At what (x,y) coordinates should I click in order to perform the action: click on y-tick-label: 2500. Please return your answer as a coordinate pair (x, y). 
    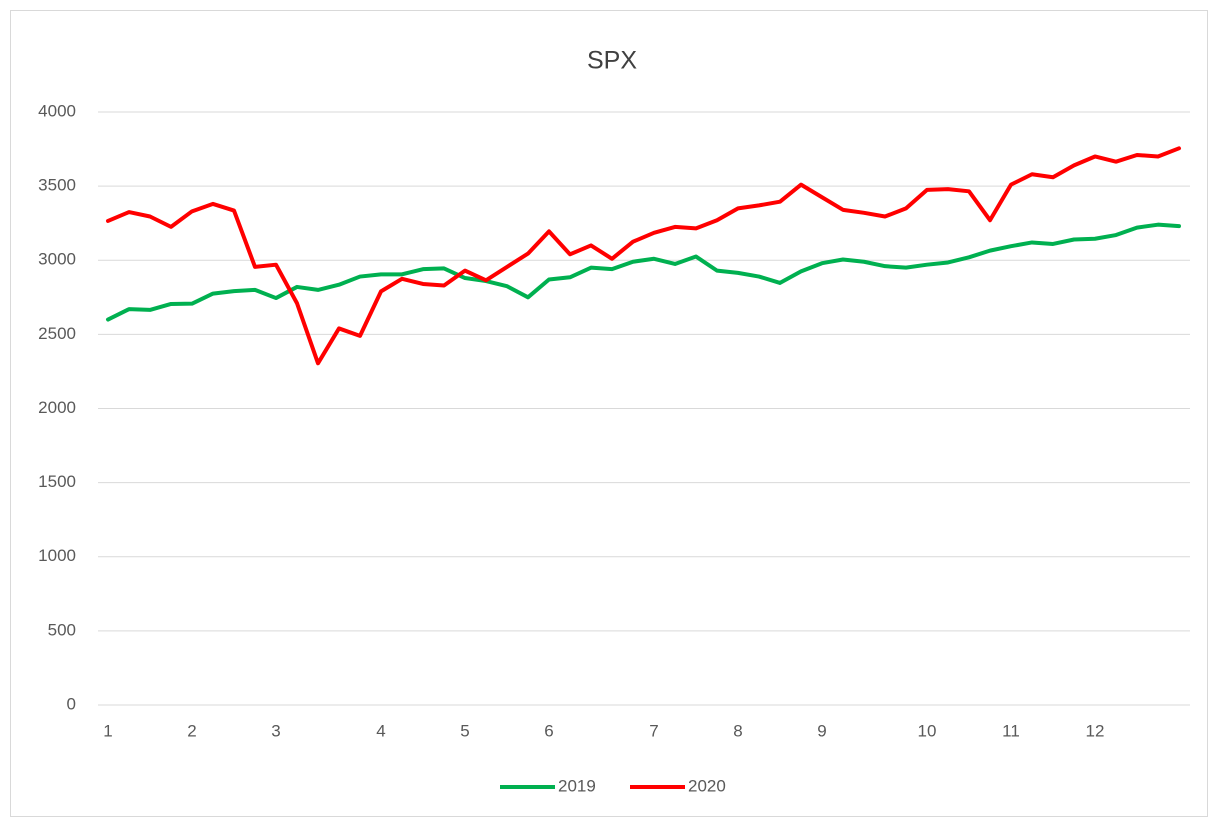
    Looking at the image, I should click on (57, 333).